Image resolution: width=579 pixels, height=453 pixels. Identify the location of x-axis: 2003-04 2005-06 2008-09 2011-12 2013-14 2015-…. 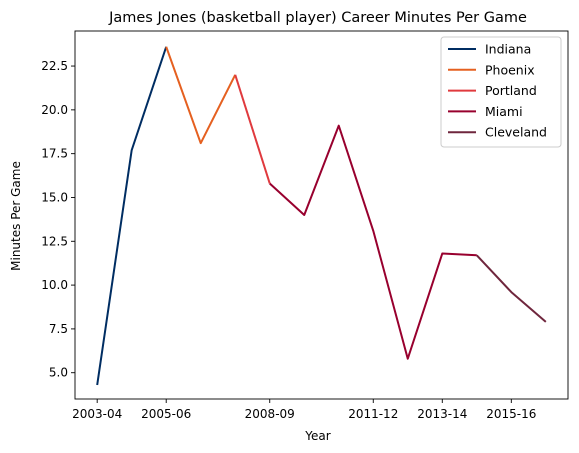
(304, 410).